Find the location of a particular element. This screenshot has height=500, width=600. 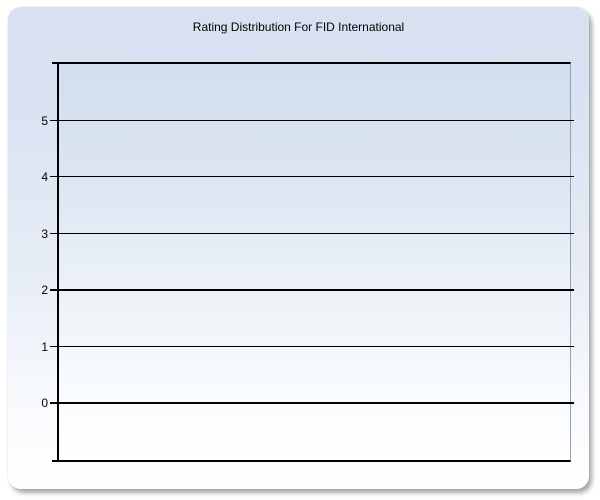

y-axis-tick-label: 4 is located at coordinates (44, 177).